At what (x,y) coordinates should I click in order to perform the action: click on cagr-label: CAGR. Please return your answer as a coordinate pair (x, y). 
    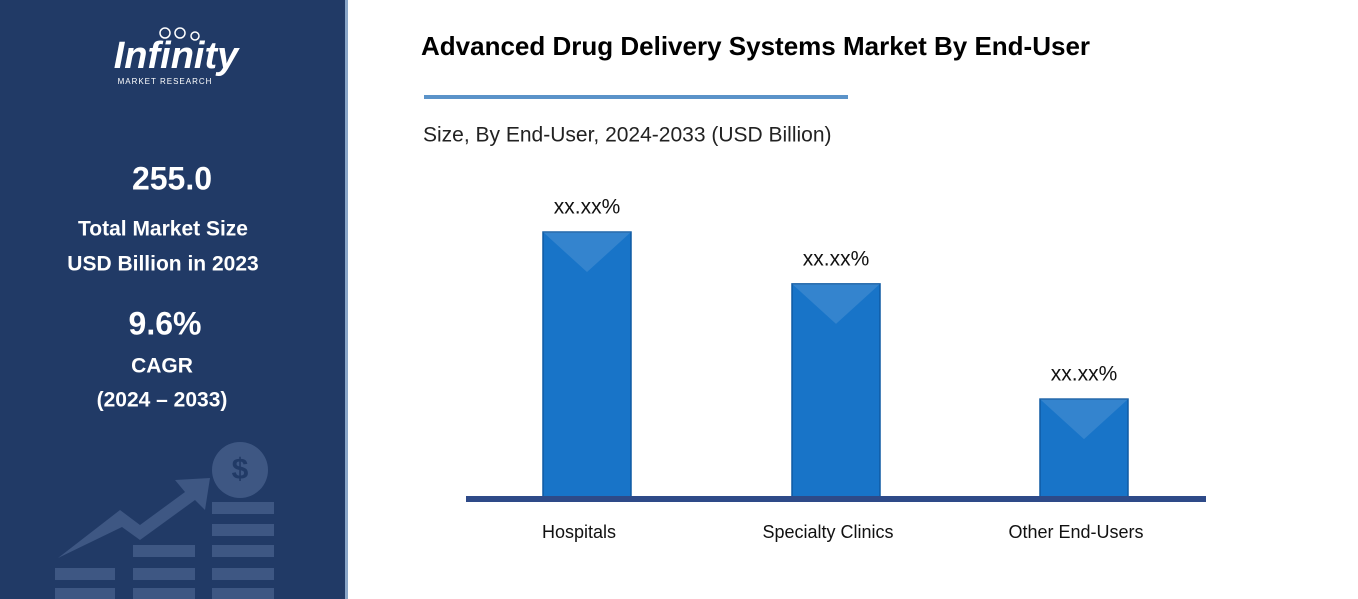
    Looking at the image, I should click on (162, 366).